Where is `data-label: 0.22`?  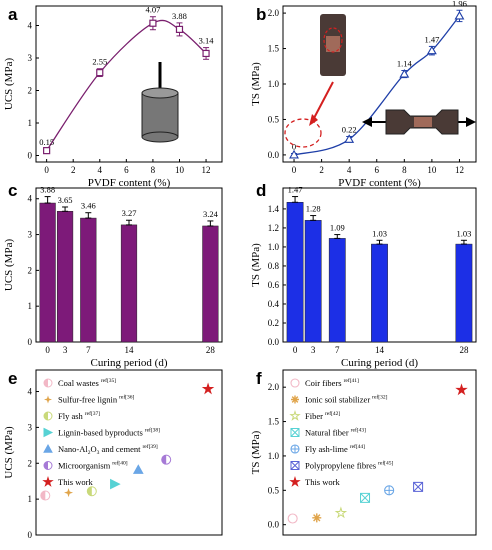
data-label: 0.22 is located at coordinates (349, 129).